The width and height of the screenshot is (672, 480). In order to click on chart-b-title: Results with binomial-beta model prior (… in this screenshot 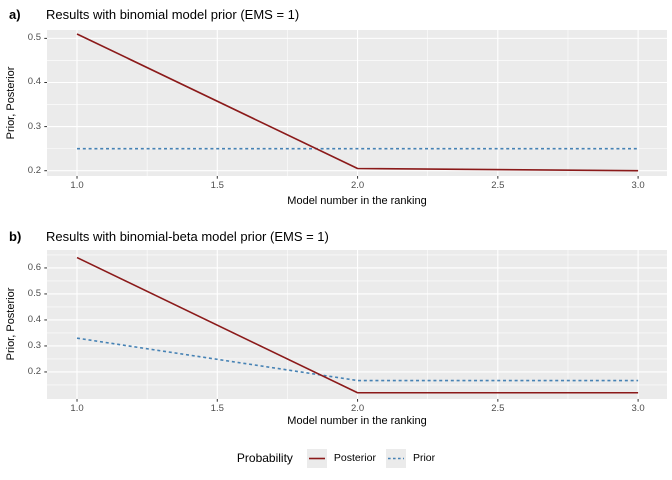, I will do `click(187, 236)`.